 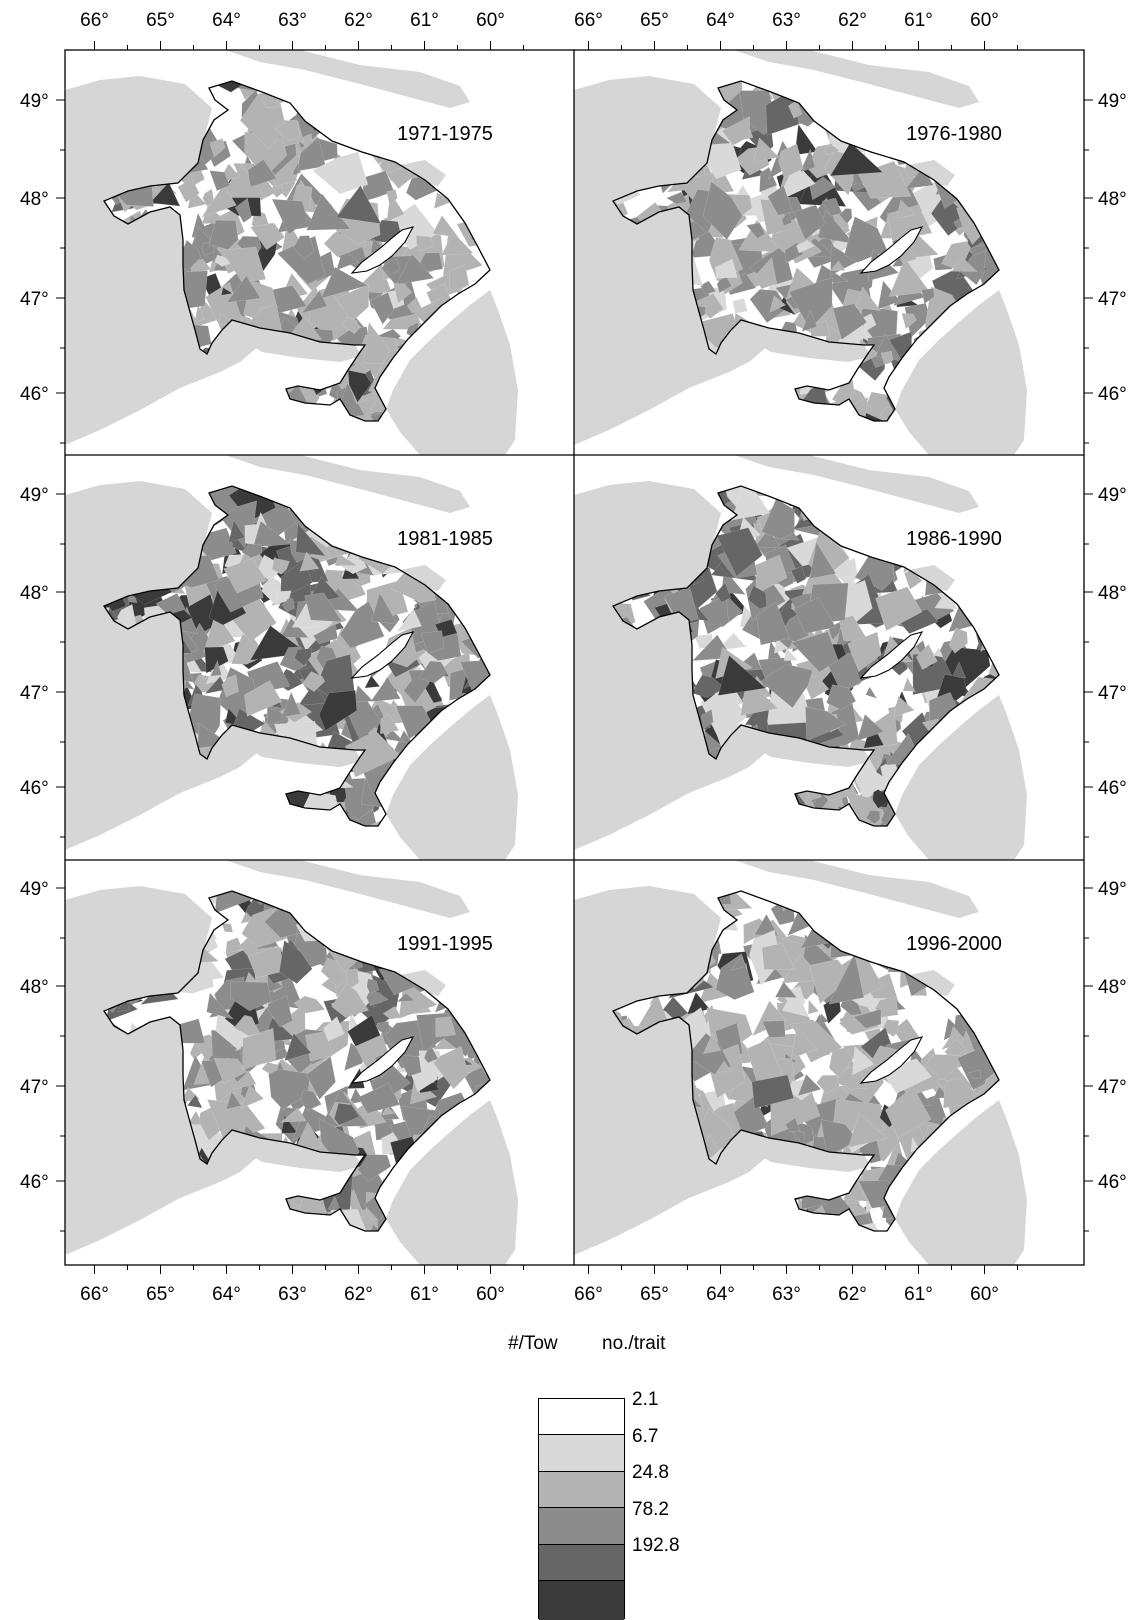 I want to click on map-panel: 1986-1990, so click(x=828, y=657).